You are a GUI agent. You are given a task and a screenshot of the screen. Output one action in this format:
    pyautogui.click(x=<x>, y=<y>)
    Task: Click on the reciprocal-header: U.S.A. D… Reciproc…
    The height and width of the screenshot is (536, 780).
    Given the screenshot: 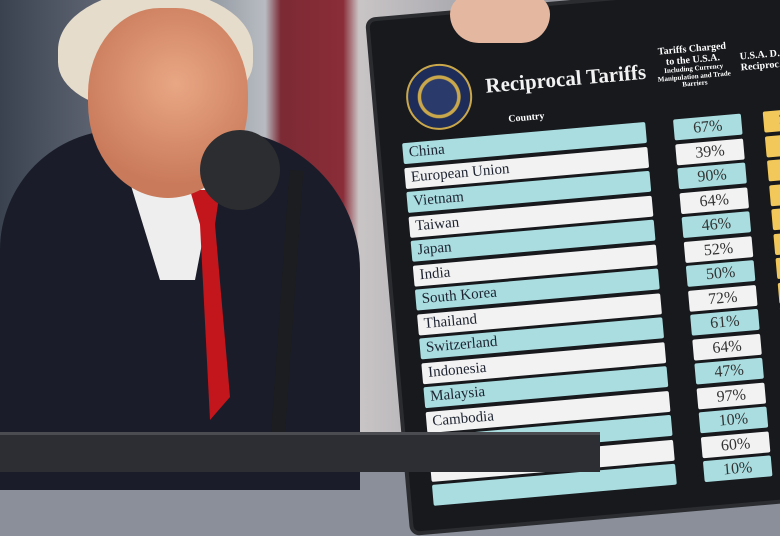 What is the action you would take?
    pyautogui.click(x=759, y=59)
    